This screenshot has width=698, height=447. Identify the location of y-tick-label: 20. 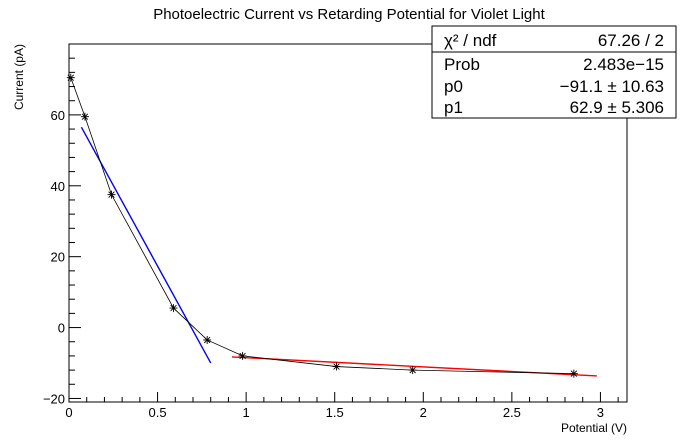
(58, 257).